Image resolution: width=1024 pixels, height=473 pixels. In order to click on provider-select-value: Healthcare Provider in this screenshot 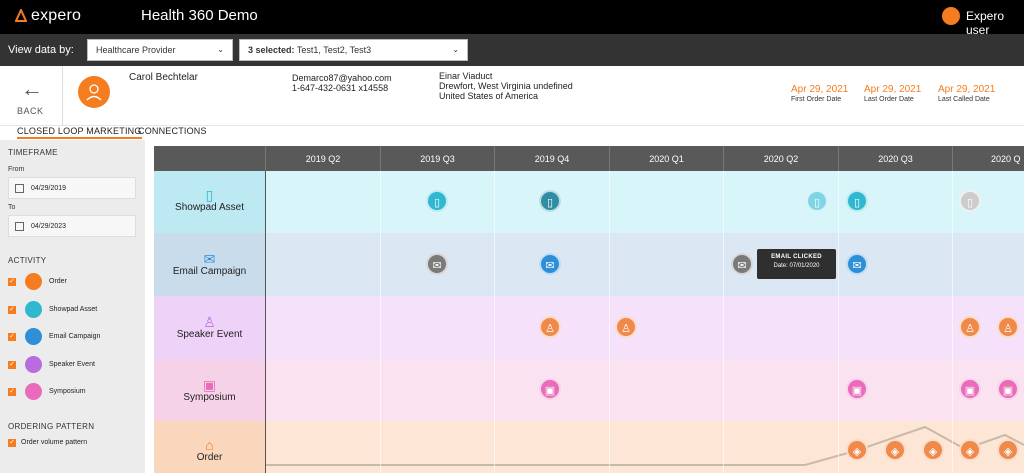, I will do `click(136, 50)`.